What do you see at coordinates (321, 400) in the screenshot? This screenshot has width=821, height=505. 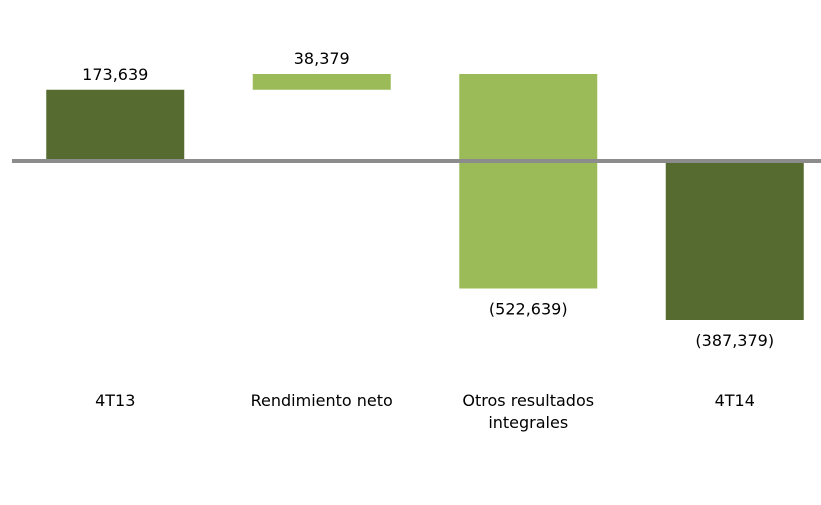 I see `category-label: Rendimiento neto` at bounding box center [321, 400].